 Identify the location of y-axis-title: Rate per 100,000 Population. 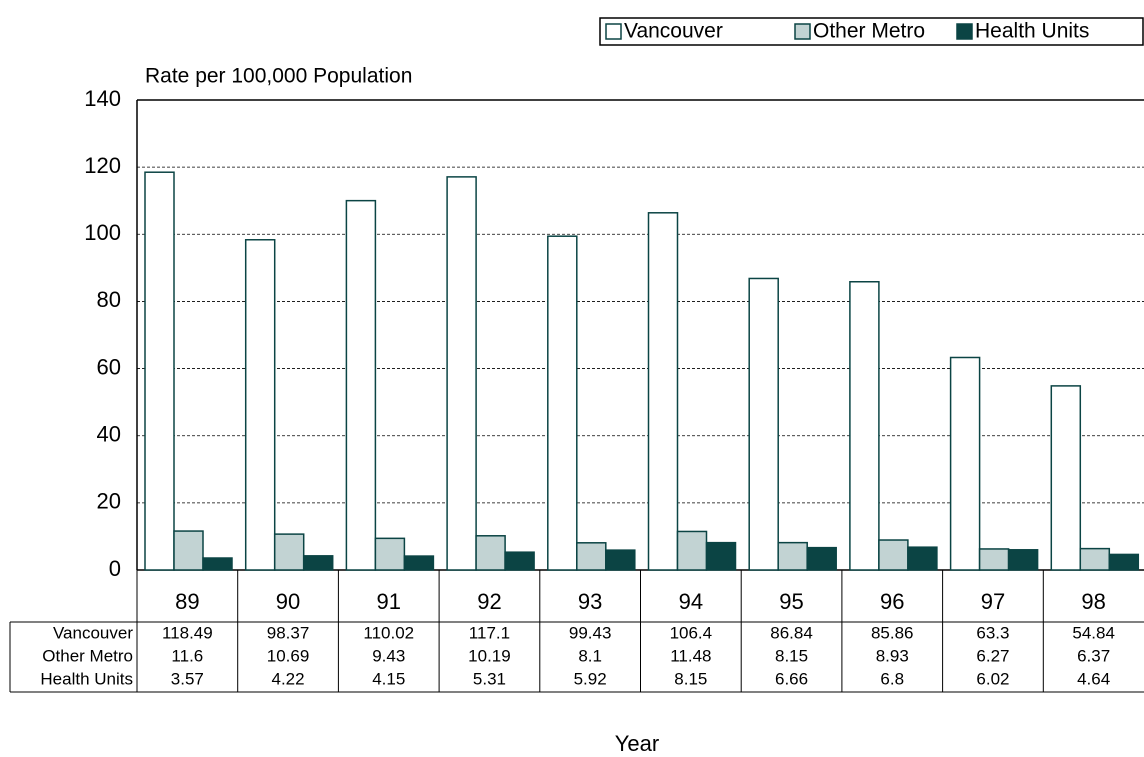
(278, 76).